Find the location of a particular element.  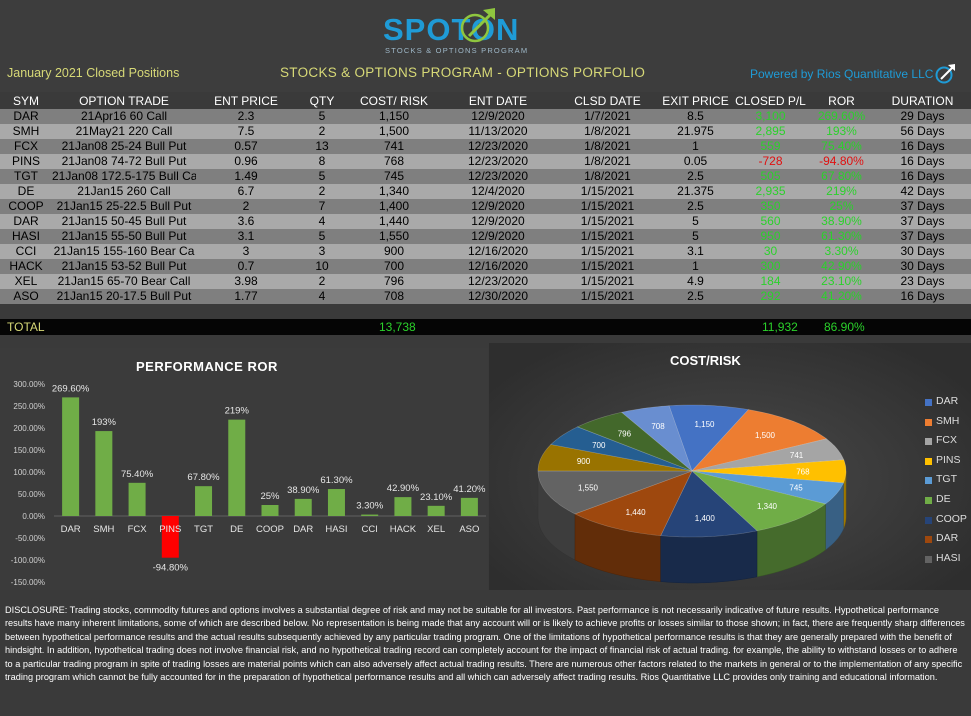

cost-cell: 708 is located at coordinates (394, 296).